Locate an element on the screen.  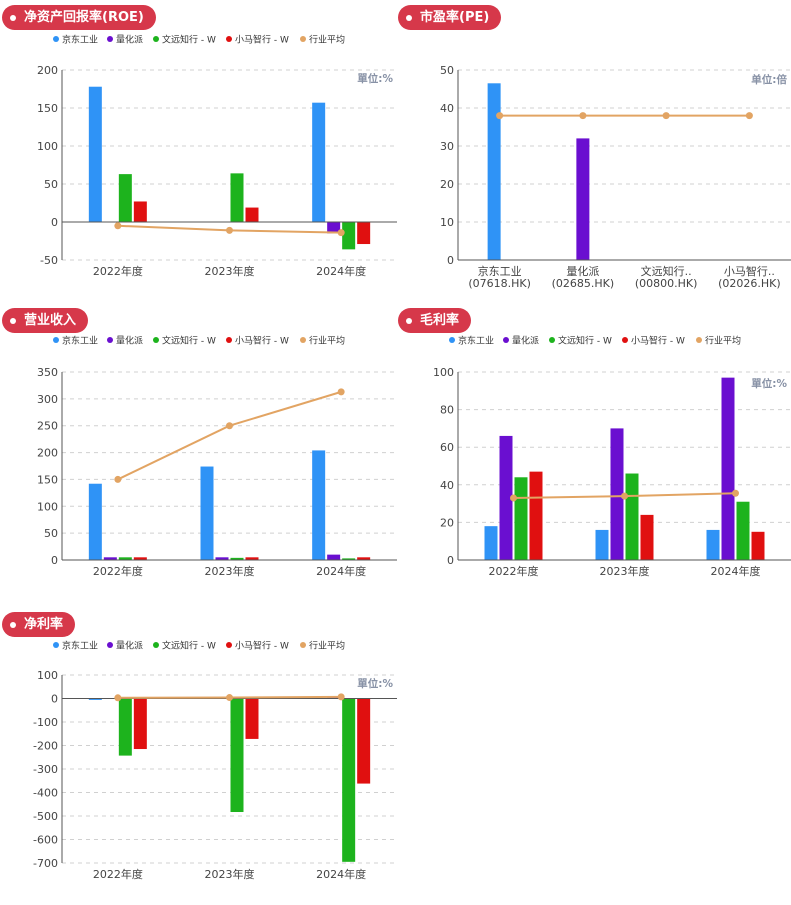
badge-pe: 市盈率(PE) is located at coordinates (450, 17).